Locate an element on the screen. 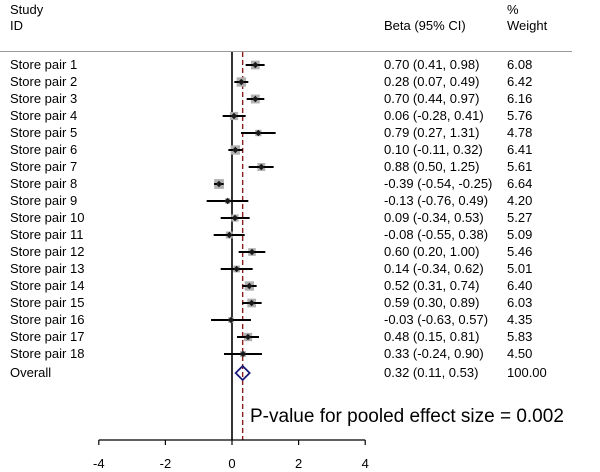 This screenshot has width=600, height=472. row-label: Store pair 18 is located at coordinates (47, 353).